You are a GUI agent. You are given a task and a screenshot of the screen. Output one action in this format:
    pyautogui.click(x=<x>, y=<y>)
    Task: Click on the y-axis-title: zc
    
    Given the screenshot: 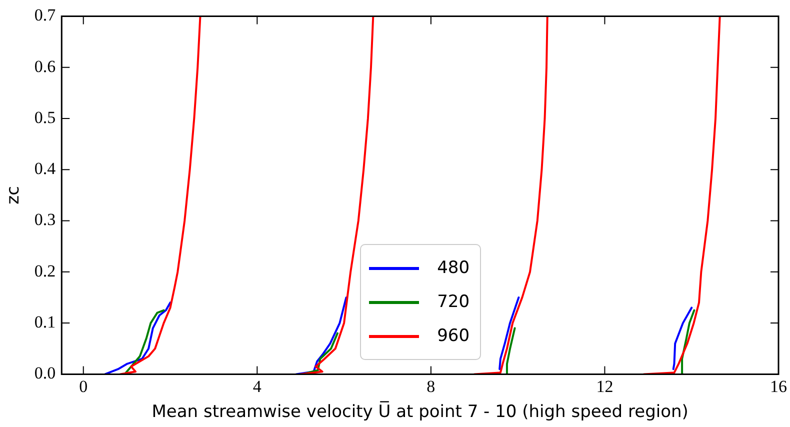 What is the action you would take?
    pyautogui.click(x=14, y=195)
    